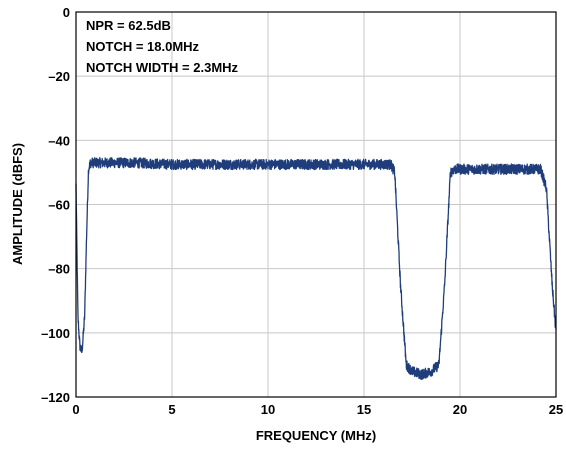  I want to click on y-tick-label: –20, so click(59, 76).